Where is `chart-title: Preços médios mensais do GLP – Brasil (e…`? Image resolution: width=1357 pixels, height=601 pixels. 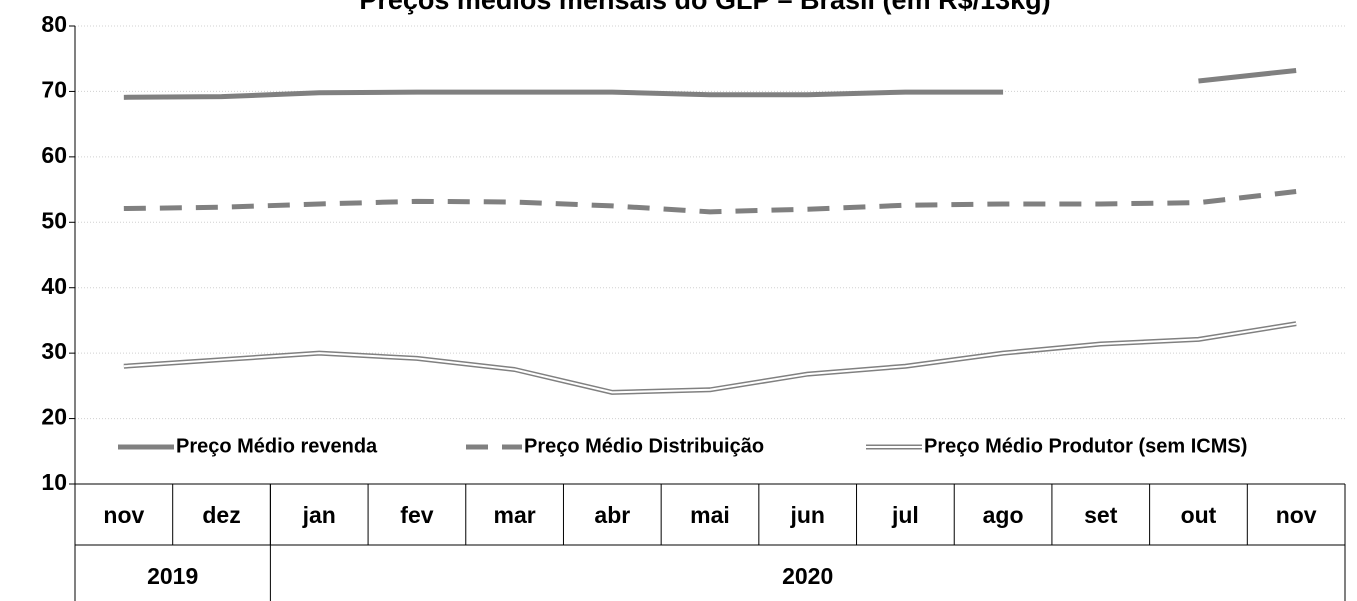 chart-title: Preços médios mensais do GLP – Brasil (e… is located at coordinates (704, 7).